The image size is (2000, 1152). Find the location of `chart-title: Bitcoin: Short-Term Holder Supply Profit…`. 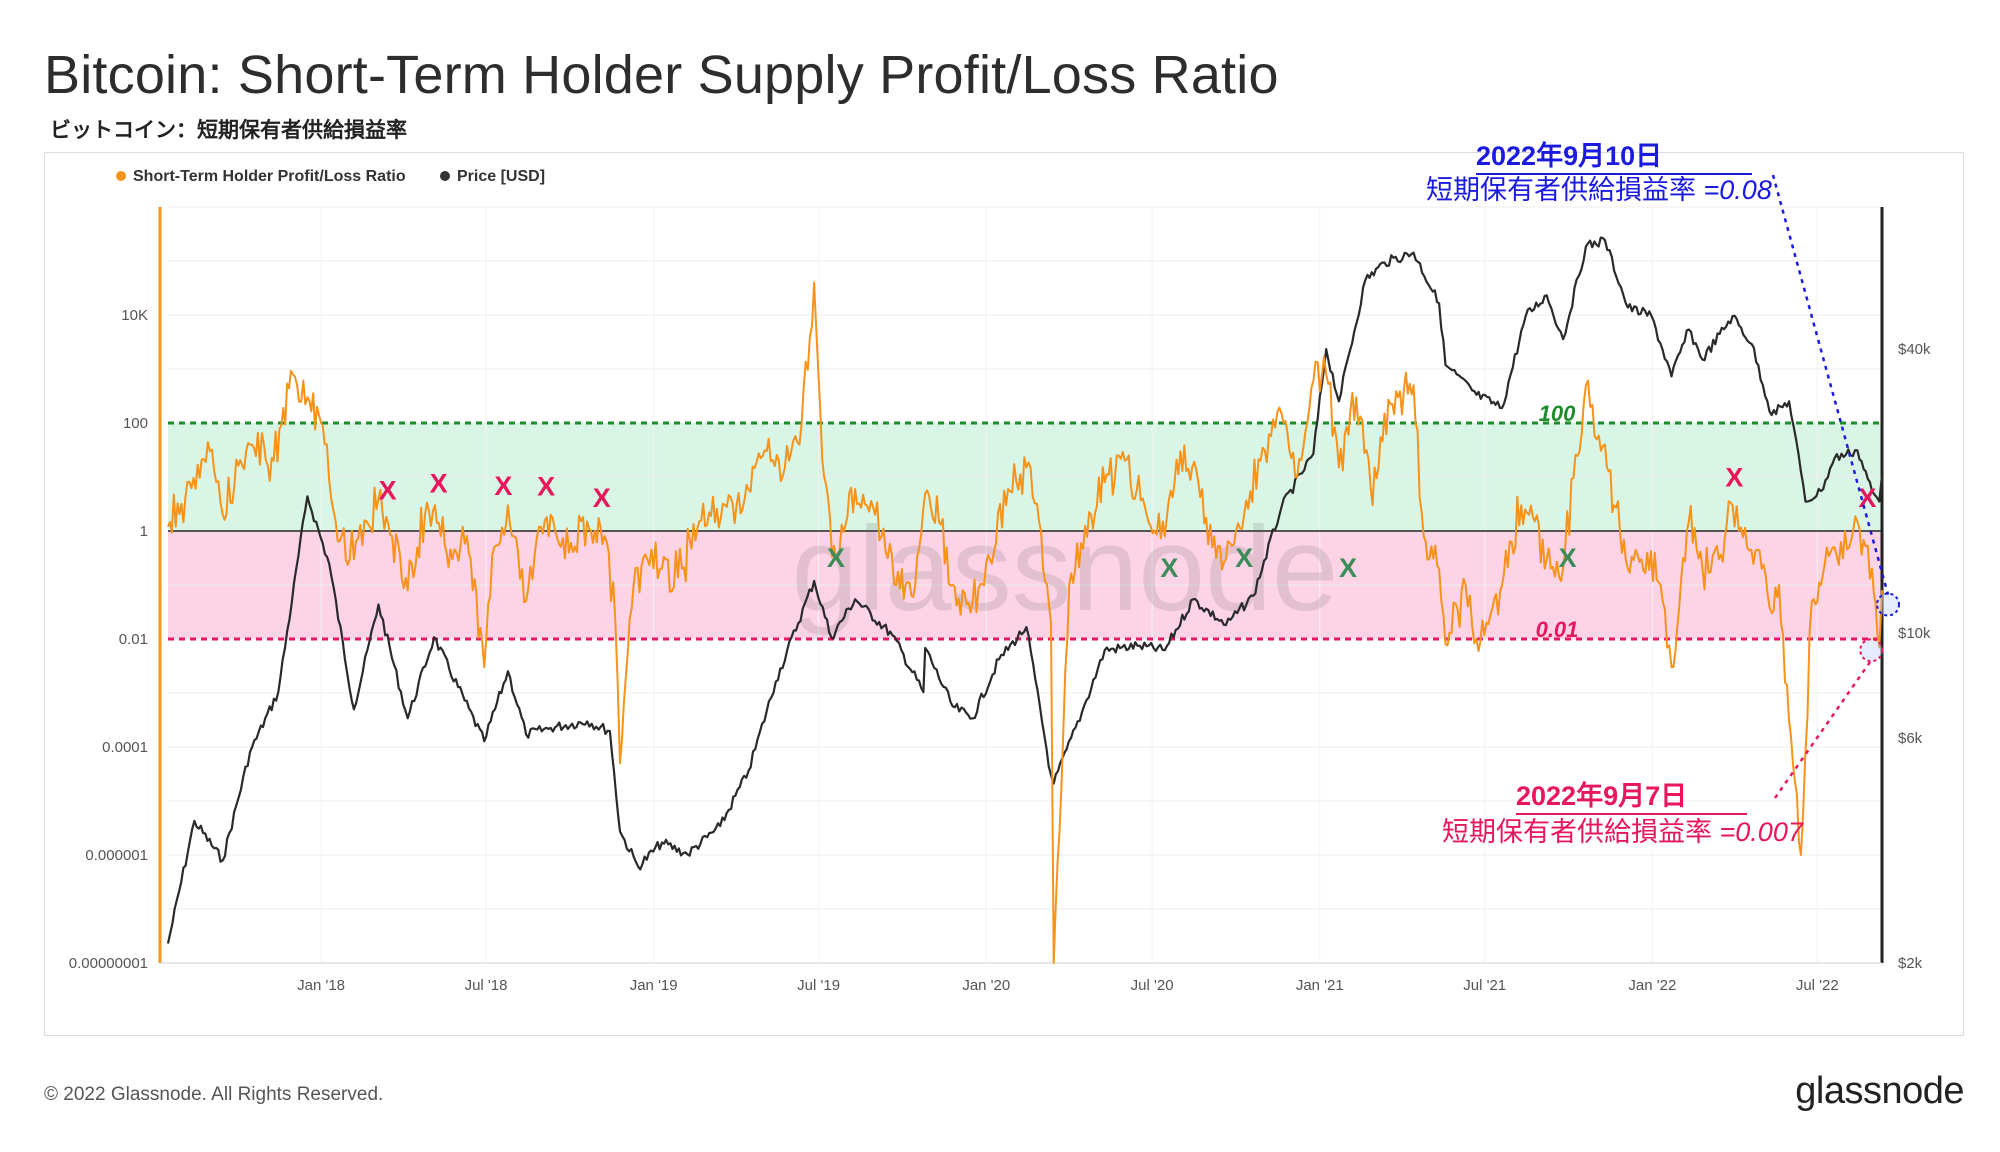

chart-title: Bitcoin: Short-Term Holder Supply Profit… is located at coordinates (661, 75).